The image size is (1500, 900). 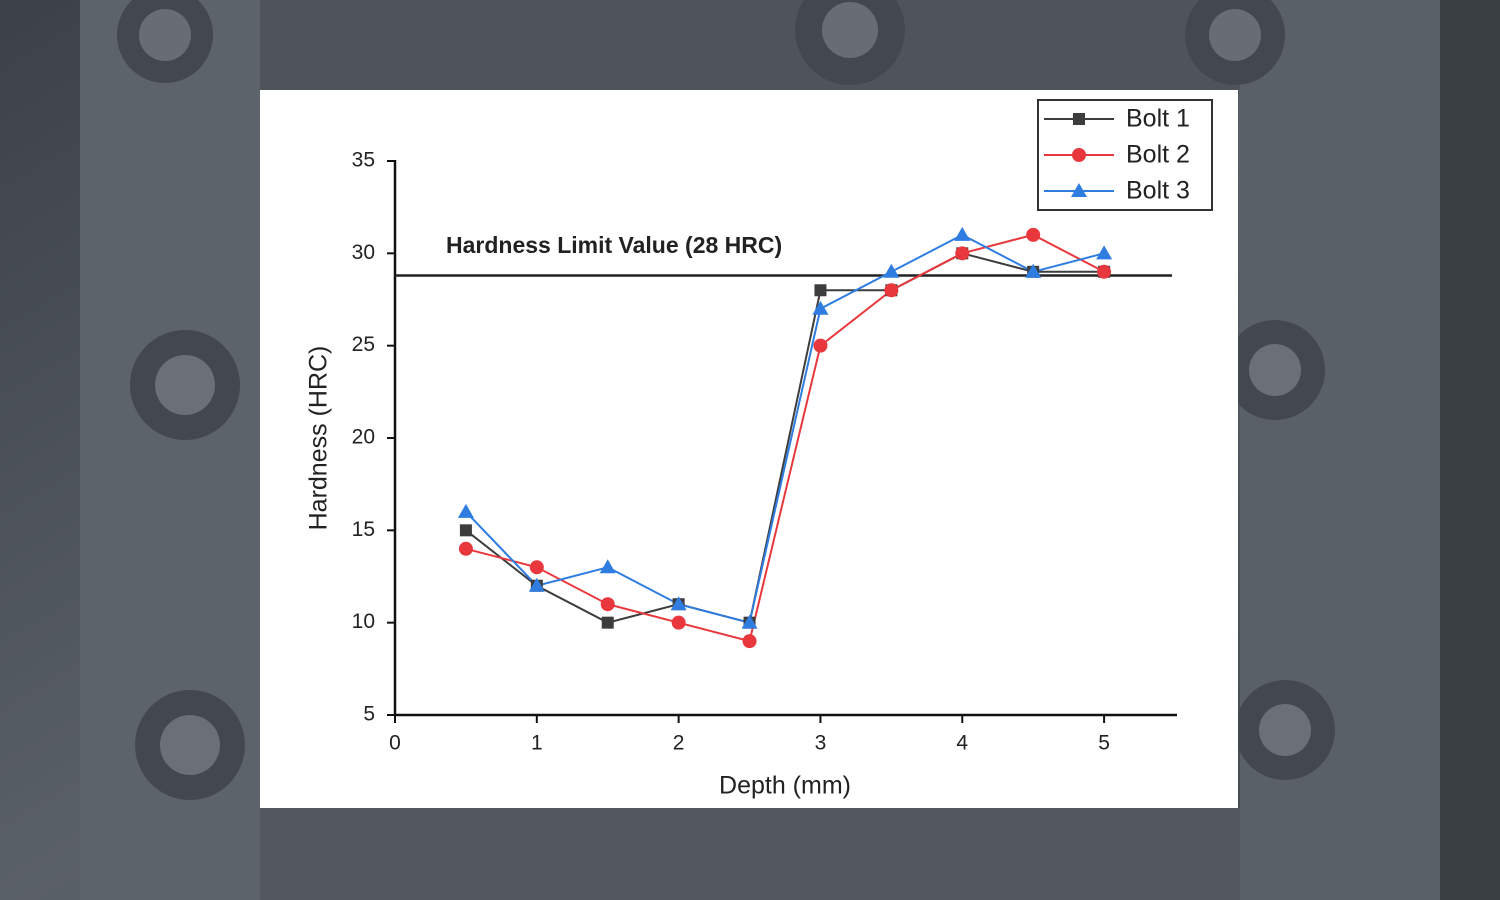 I want to click on x-tick-label: 2, so click(x=679, y=743).